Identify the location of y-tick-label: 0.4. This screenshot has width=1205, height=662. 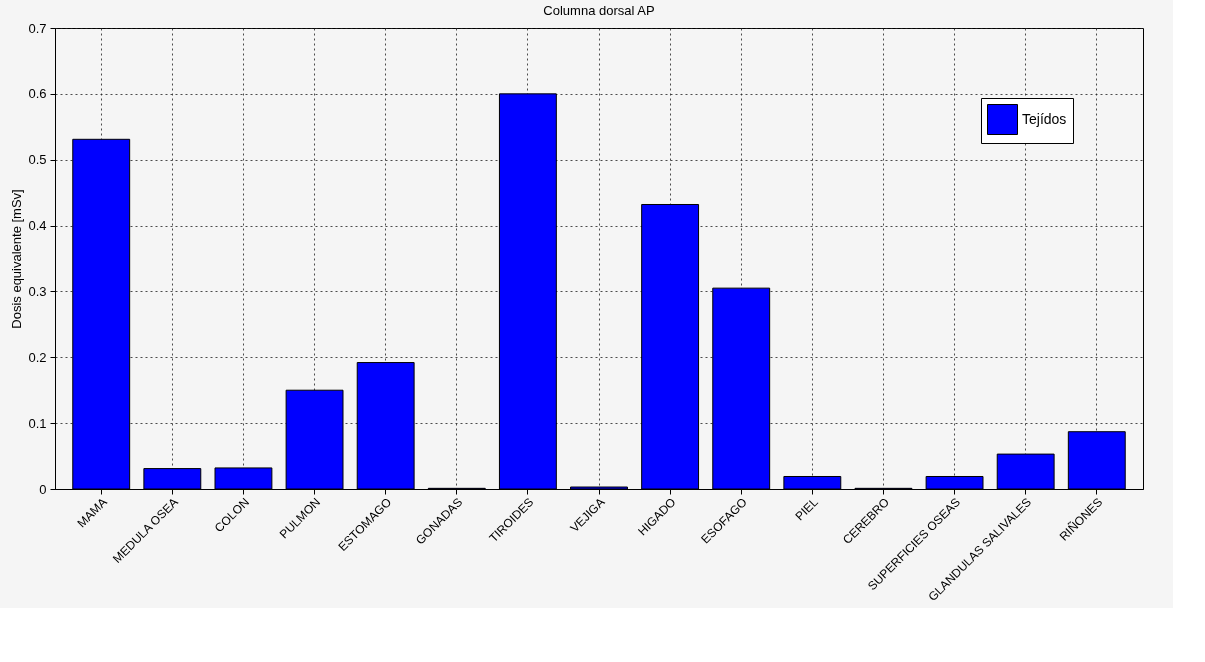
(37, 226).